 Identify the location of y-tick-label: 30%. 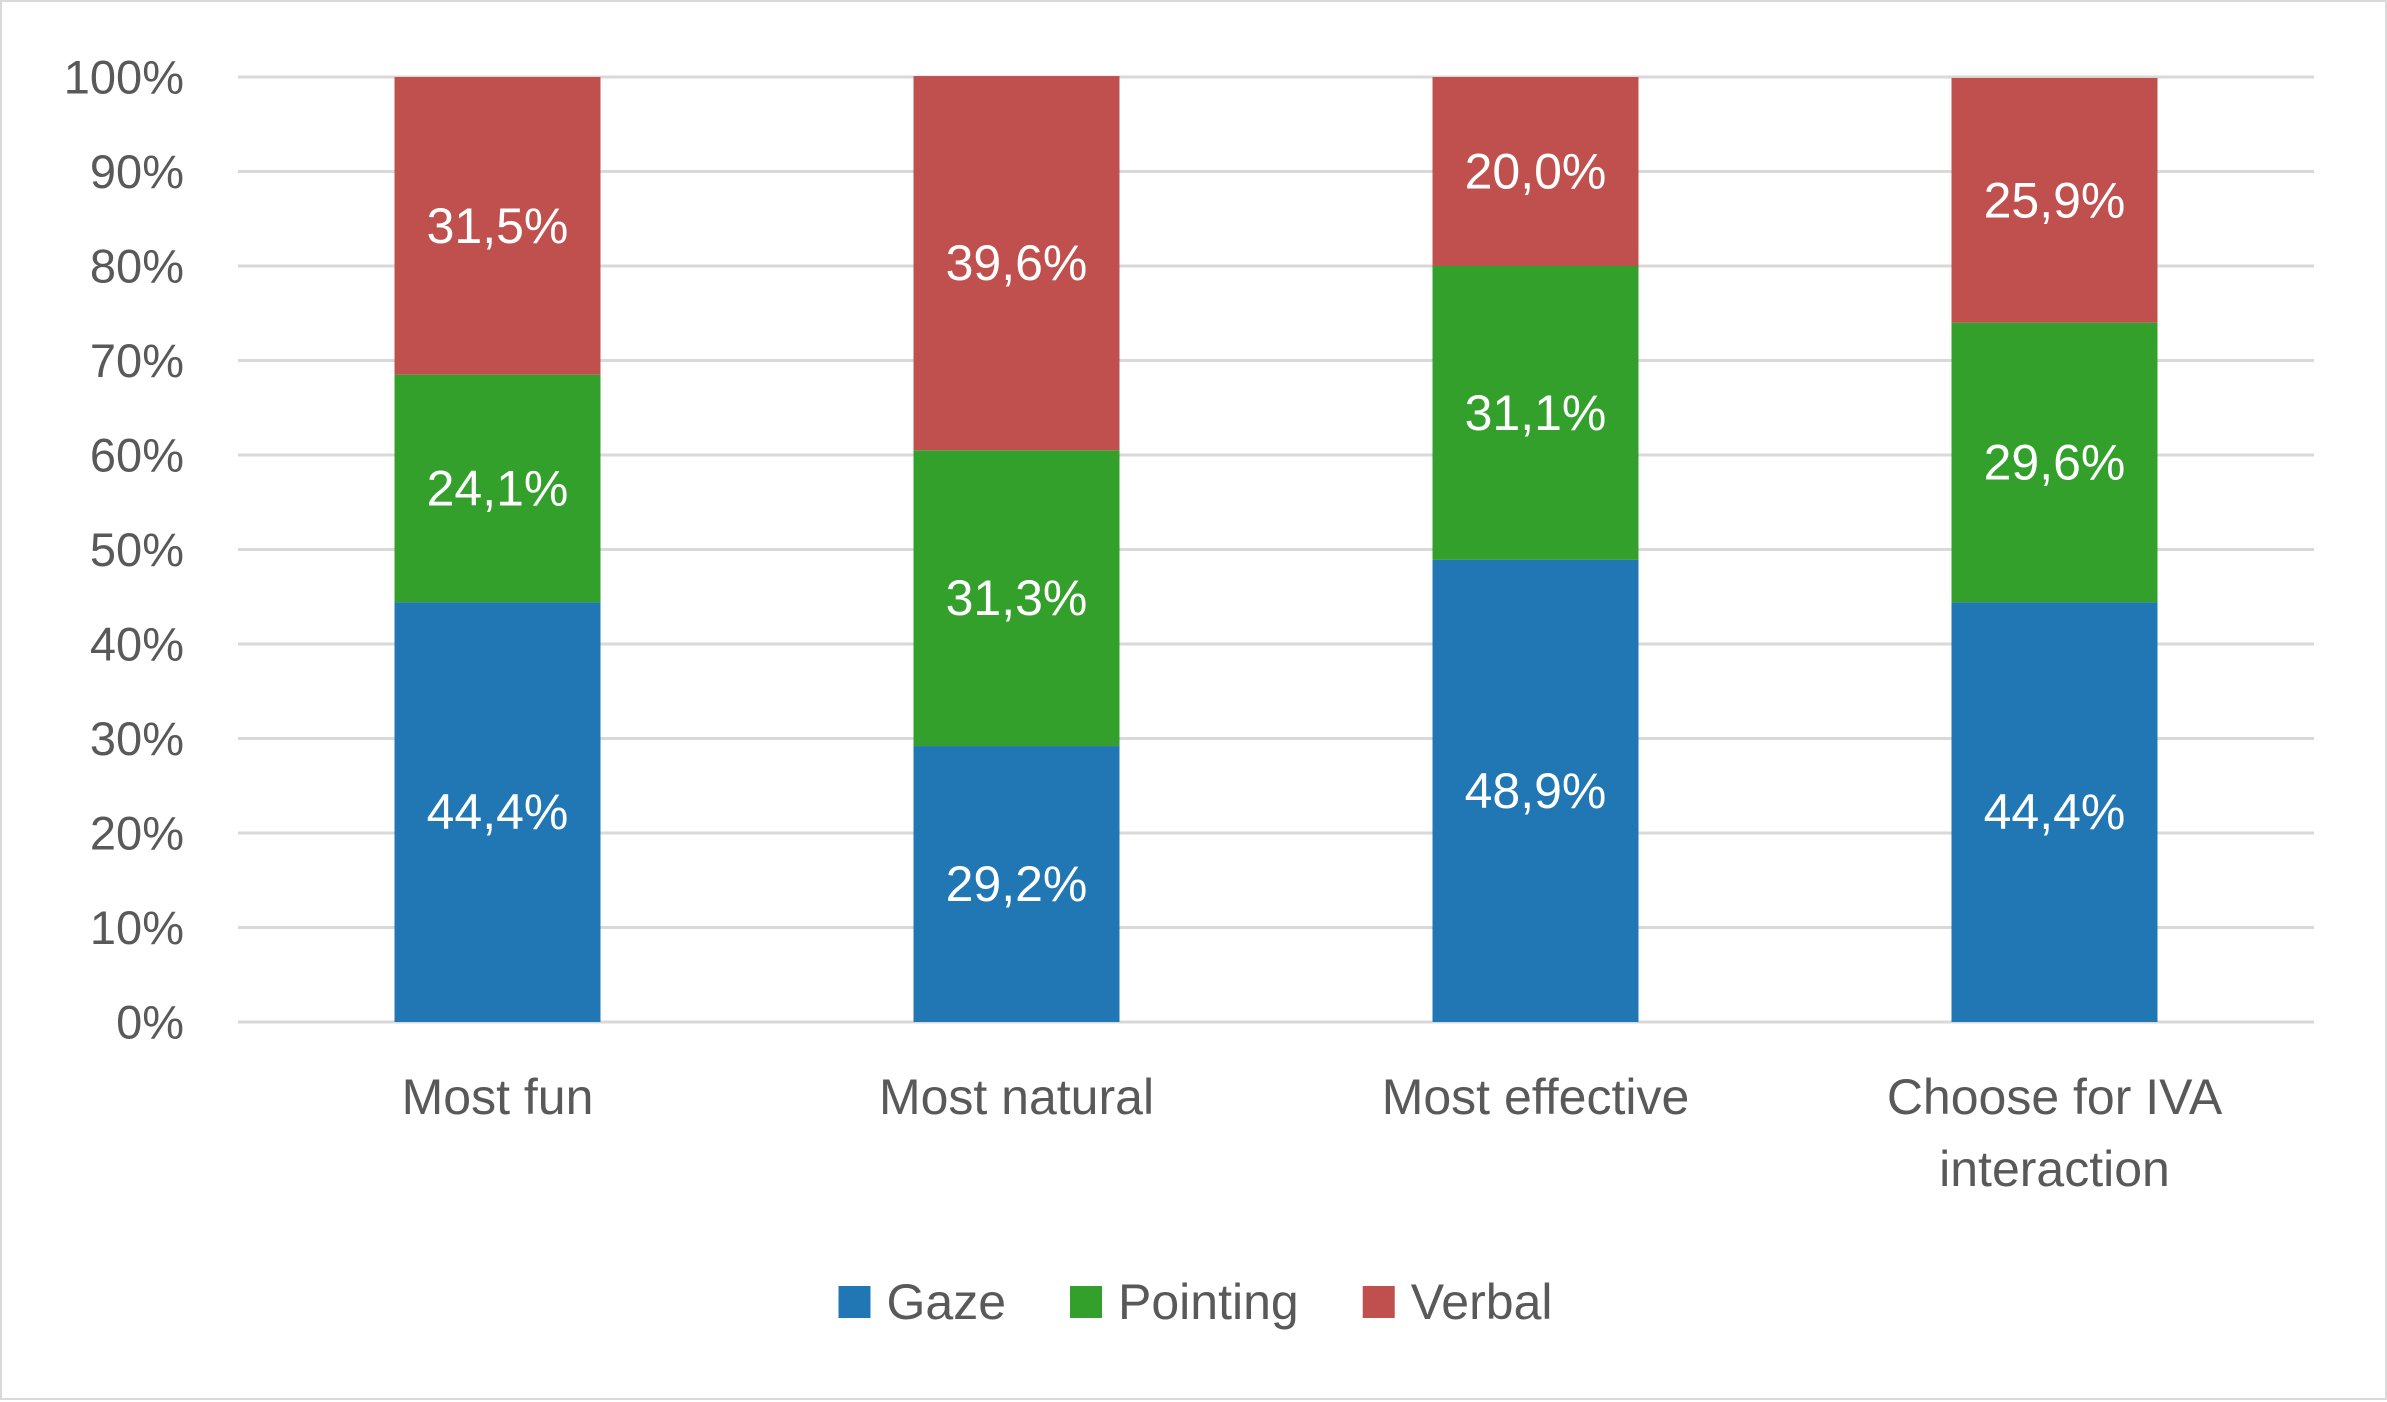
(137, 738).